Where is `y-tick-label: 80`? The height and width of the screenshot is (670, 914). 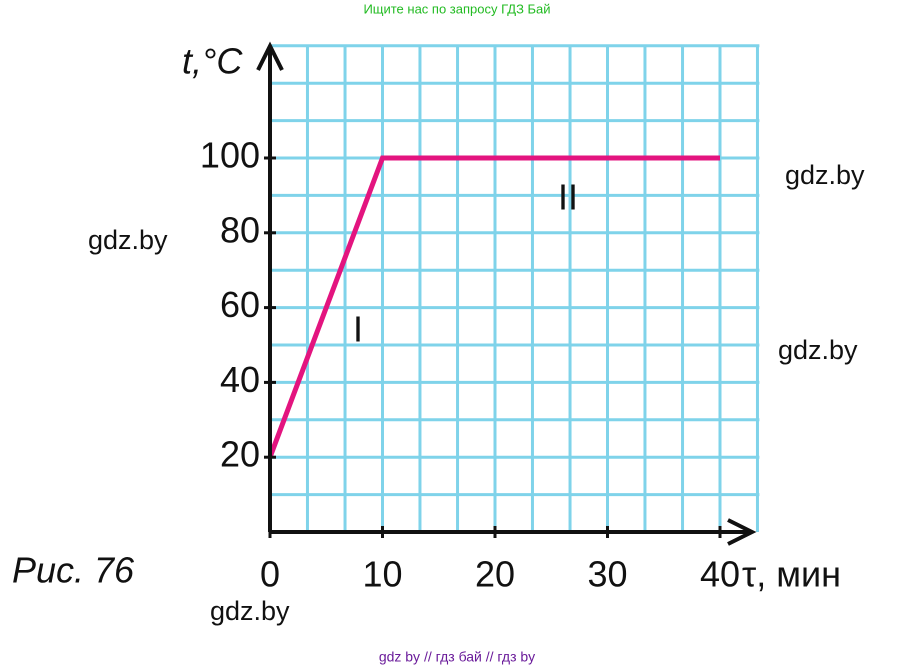
y-tick-label: 80 is located at coordinates (240, 229).